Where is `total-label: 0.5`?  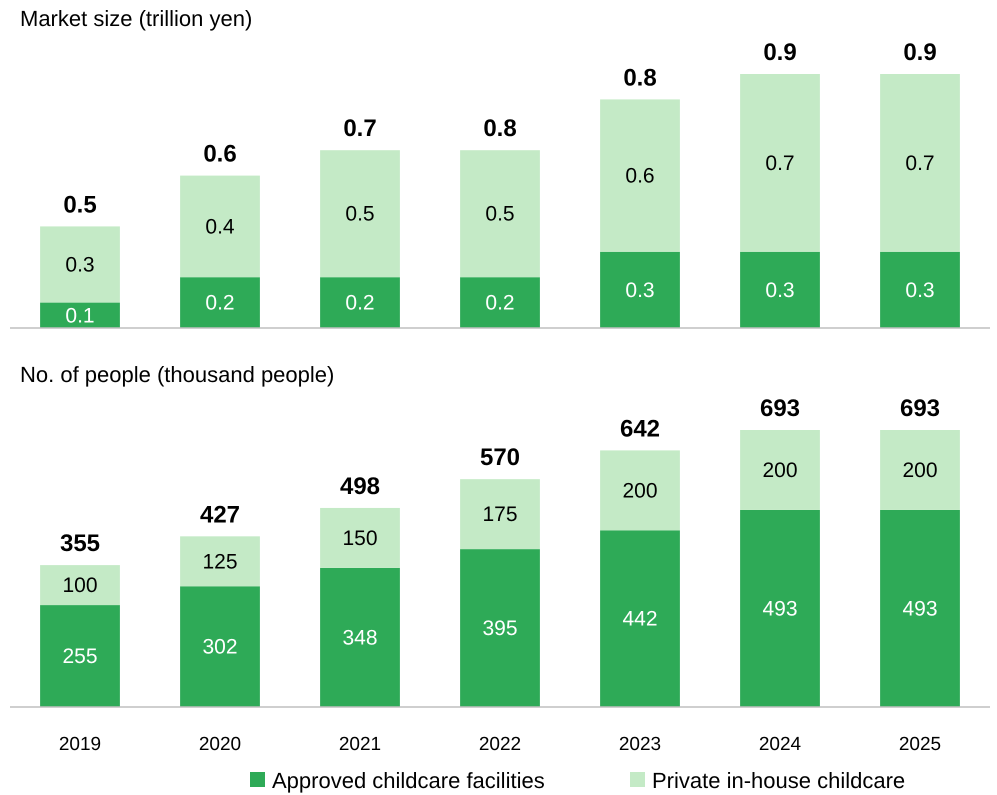 total-label: 0.5 is located at coordinates (80, 204).